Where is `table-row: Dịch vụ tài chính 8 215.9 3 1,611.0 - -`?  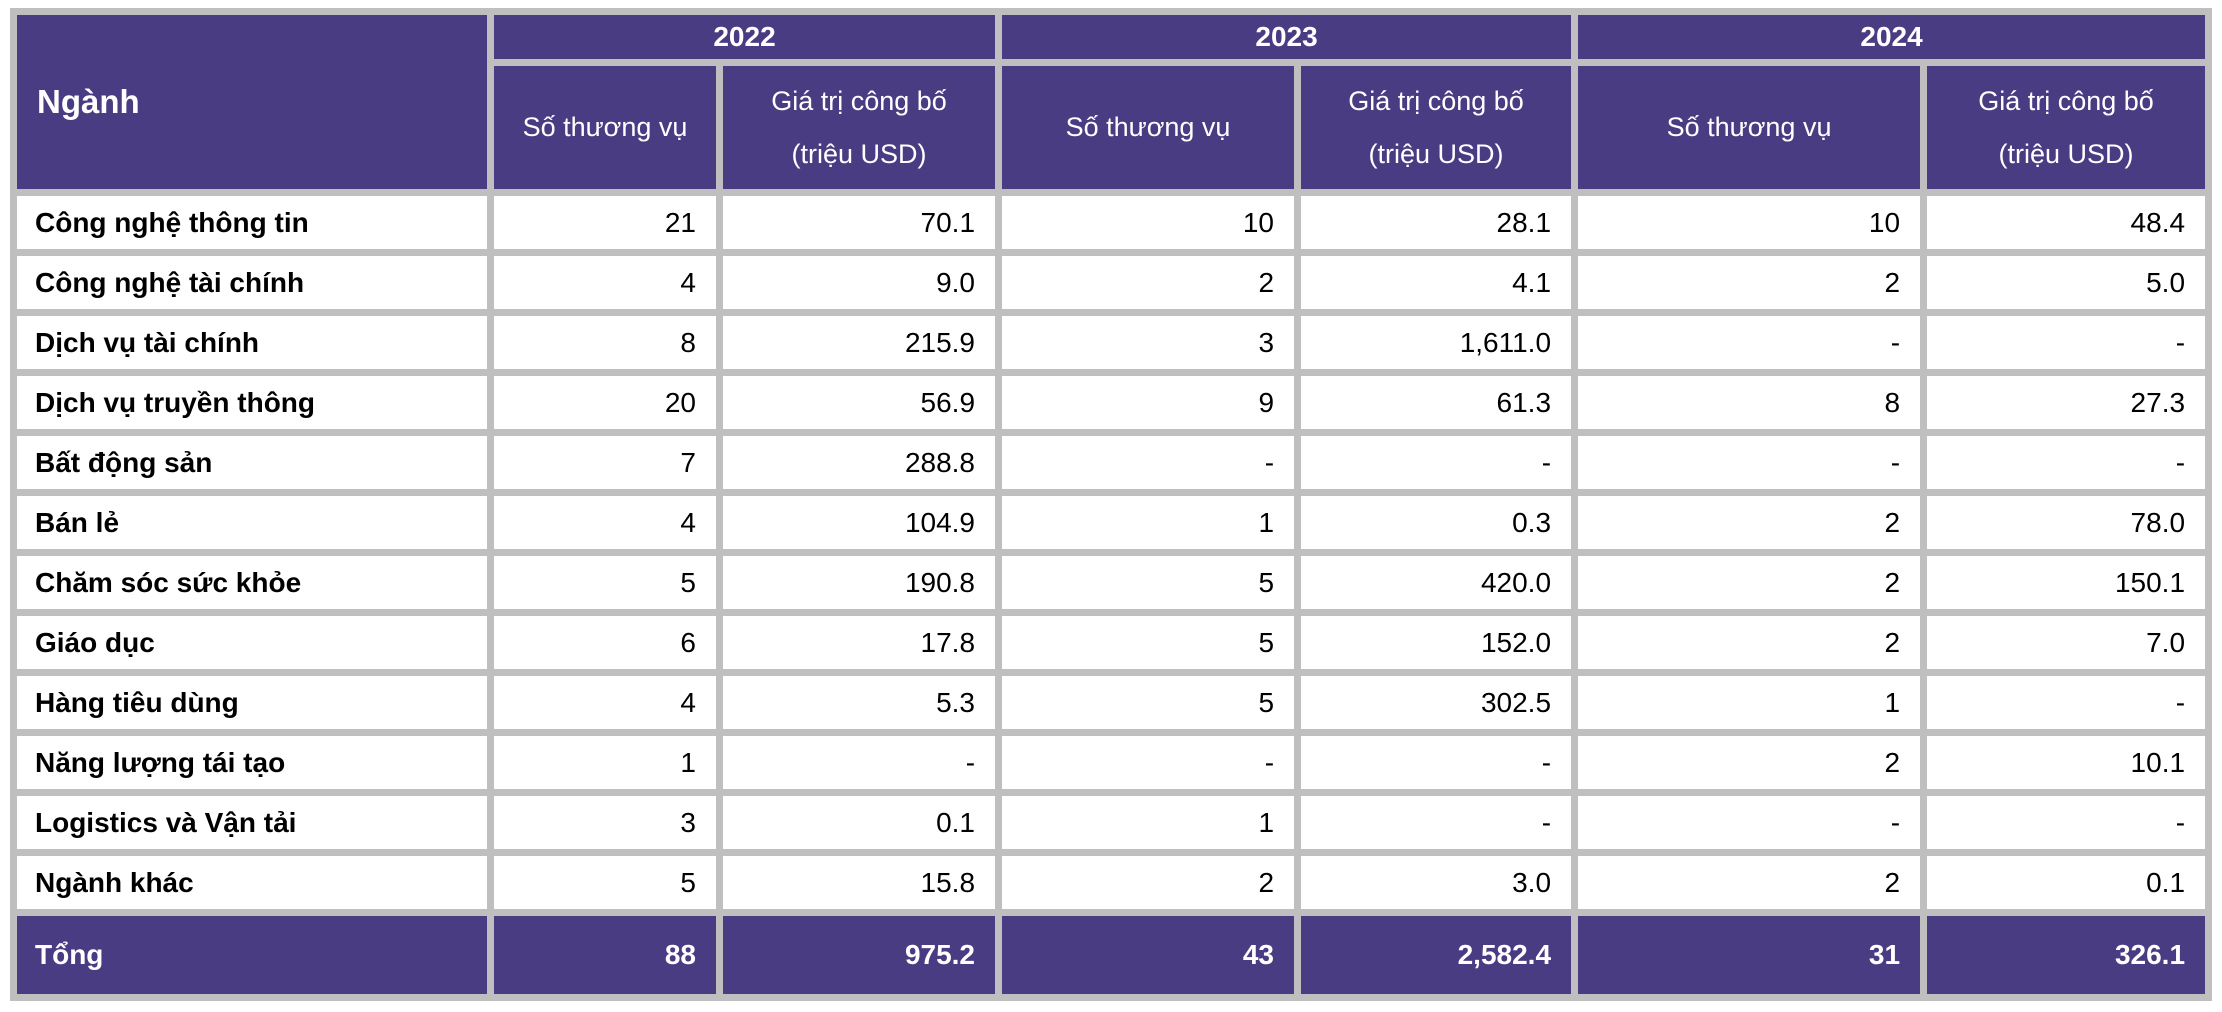
table-row: Dịch vụ tài chính 8 215.9 3 1,611.0 - - is located at coordinates (1111, 342).